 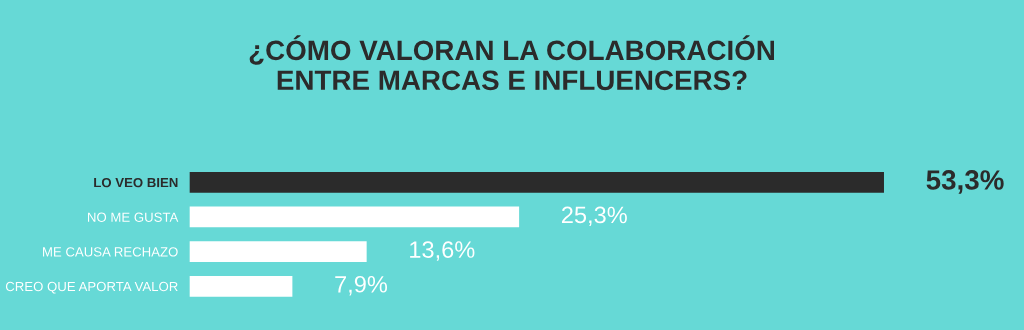 I want to click on data-label: 53,3%, so click(x=965, y=182).